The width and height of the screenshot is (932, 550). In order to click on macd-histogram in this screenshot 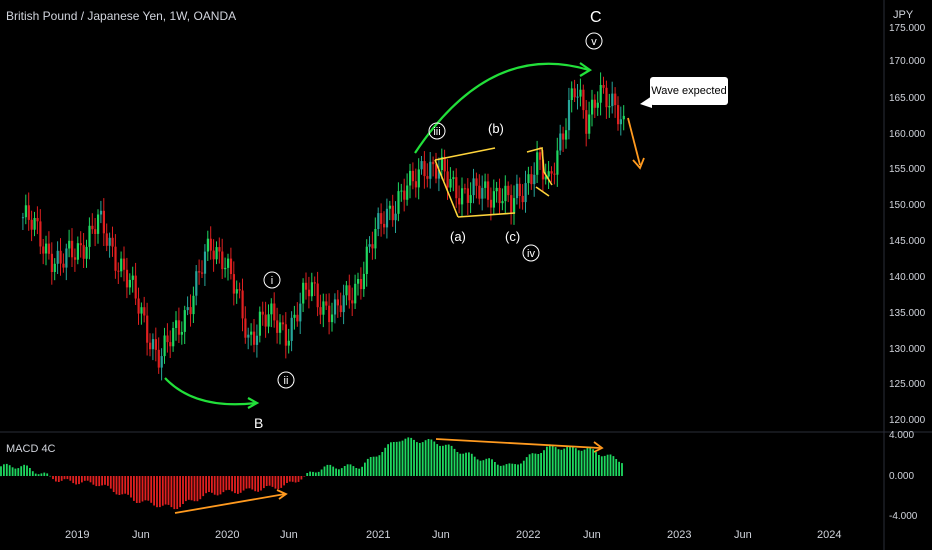, I will do `click(311, 473)`.